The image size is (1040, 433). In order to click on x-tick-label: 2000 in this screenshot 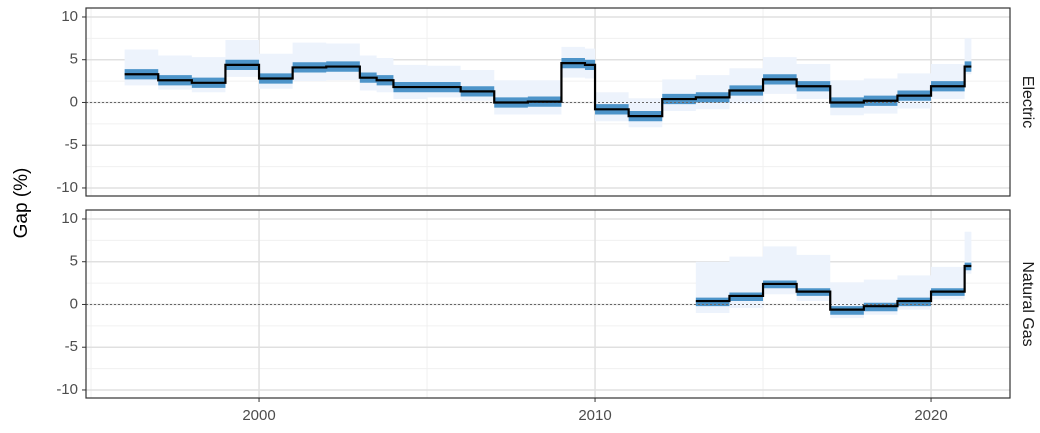, I will do `click(258, 415)`.